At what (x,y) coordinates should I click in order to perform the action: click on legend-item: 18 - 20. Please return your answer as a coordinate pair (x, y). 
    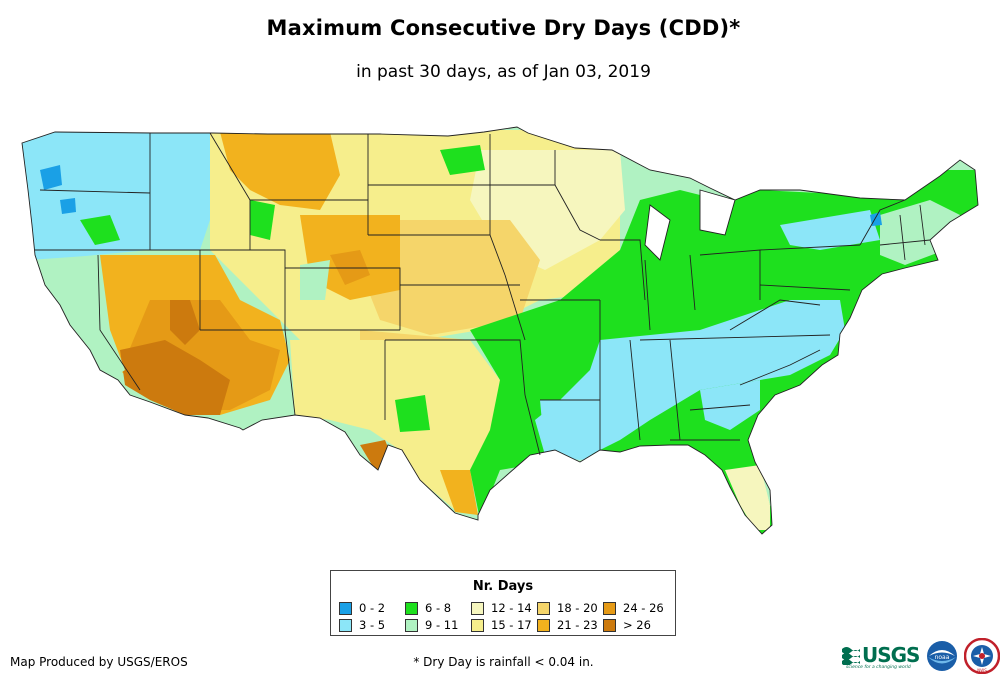
    Looking at the image, I should click on (570, 608).